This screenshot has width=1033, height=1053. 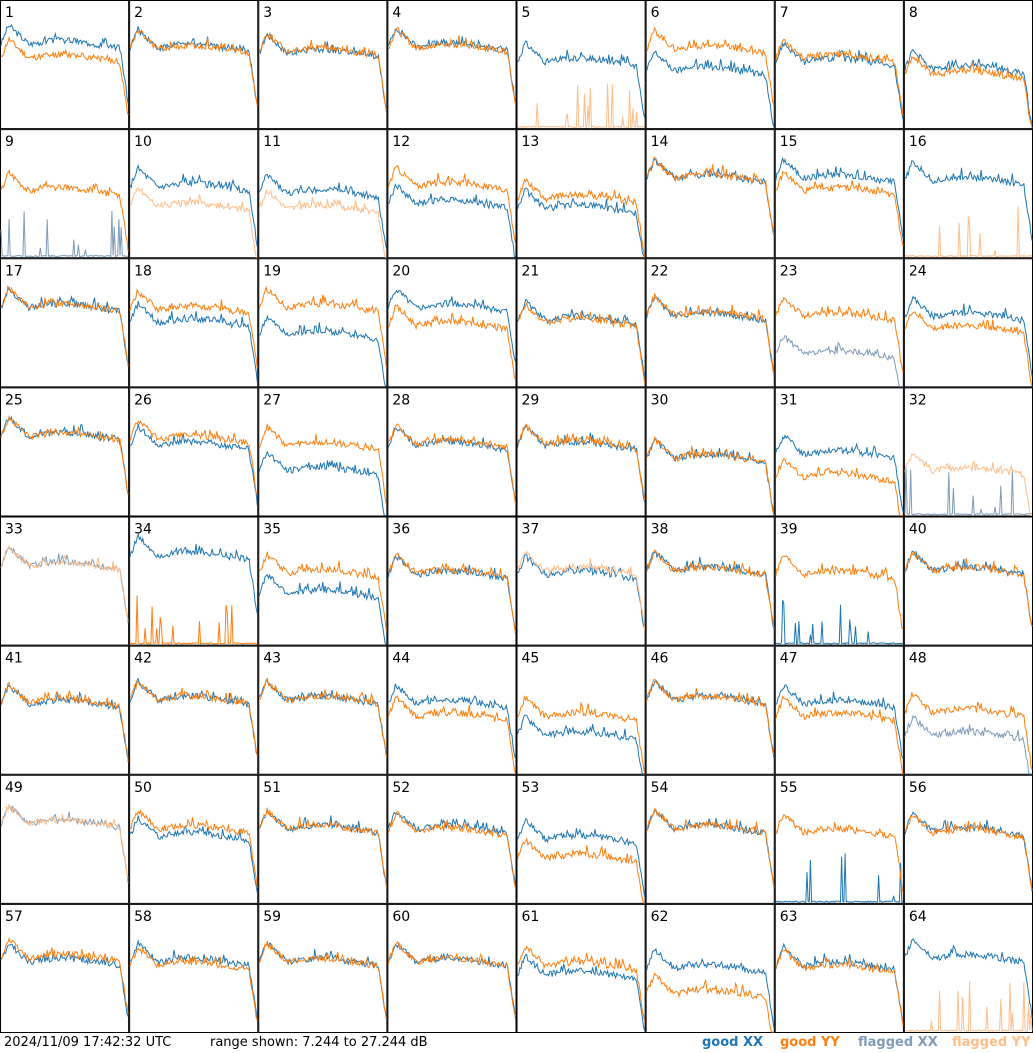 I want to click on panel-label: 26, so click(x=143, y=400).